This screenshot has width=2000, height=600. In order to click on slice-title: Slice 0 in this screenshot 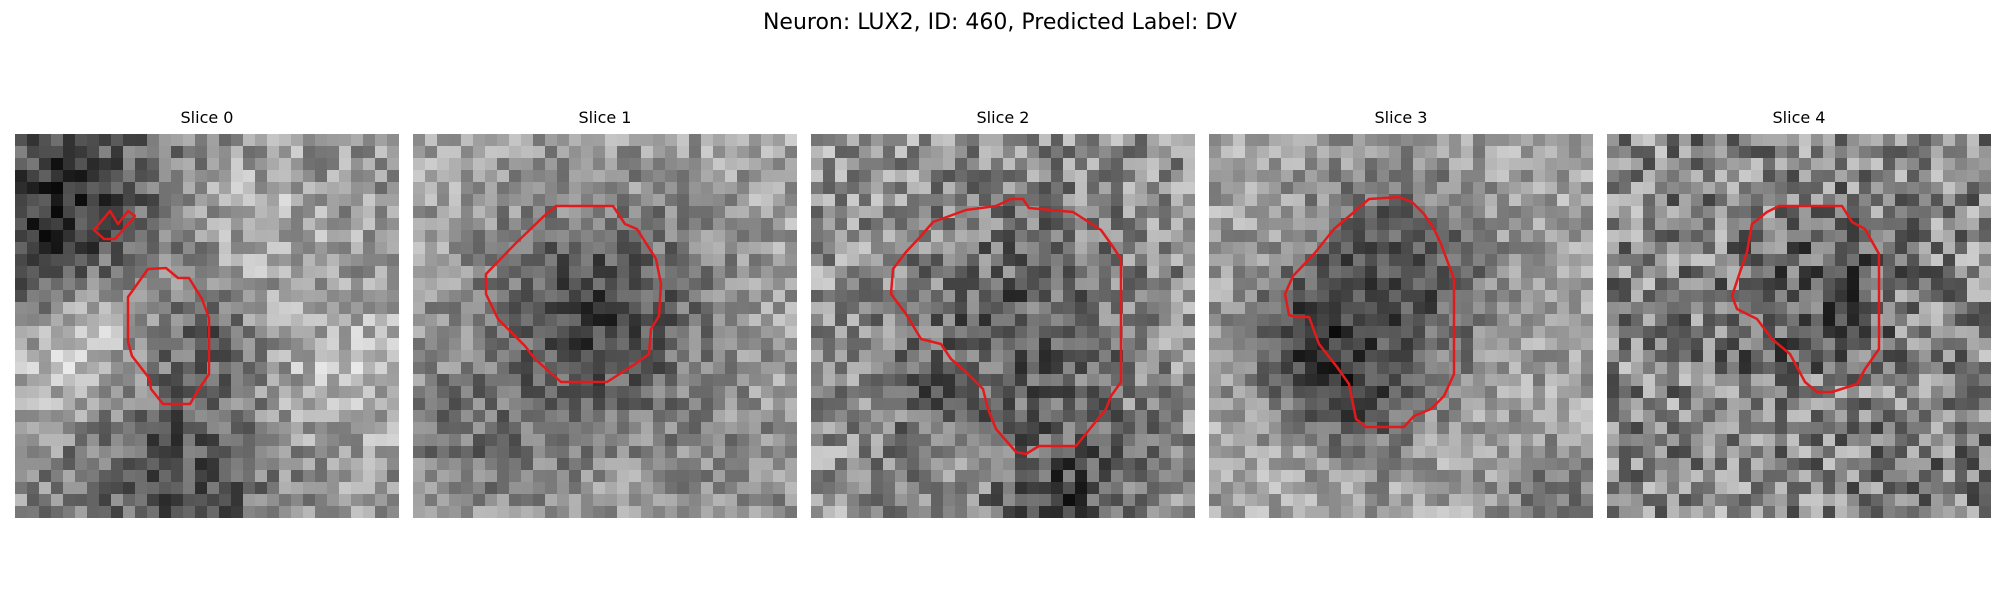, I will do `click(207, 117)`.